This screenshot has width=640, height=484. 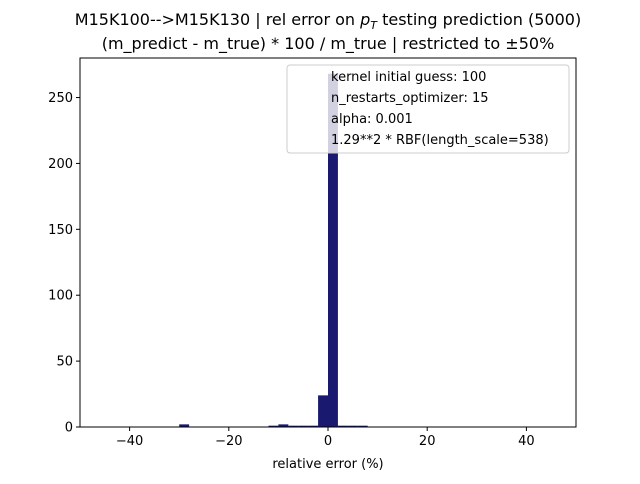 I want to click on chart-title-suffix: testing prediction (5000), so click(x=479, y=19).